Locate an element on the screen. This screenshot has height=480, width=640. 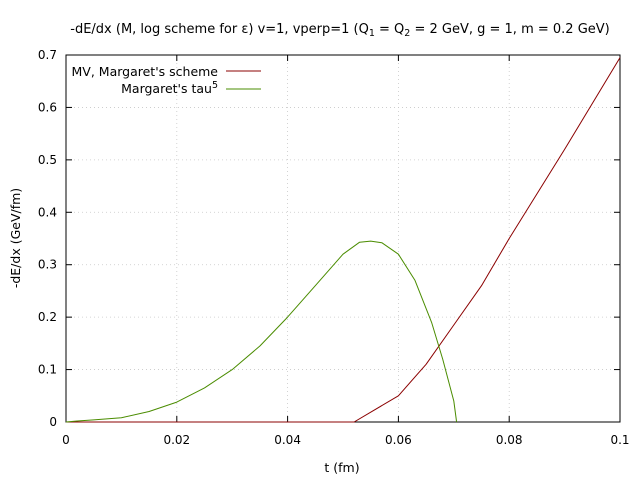
y-tick-label: 0.4 is located at coordinates (47, 212).